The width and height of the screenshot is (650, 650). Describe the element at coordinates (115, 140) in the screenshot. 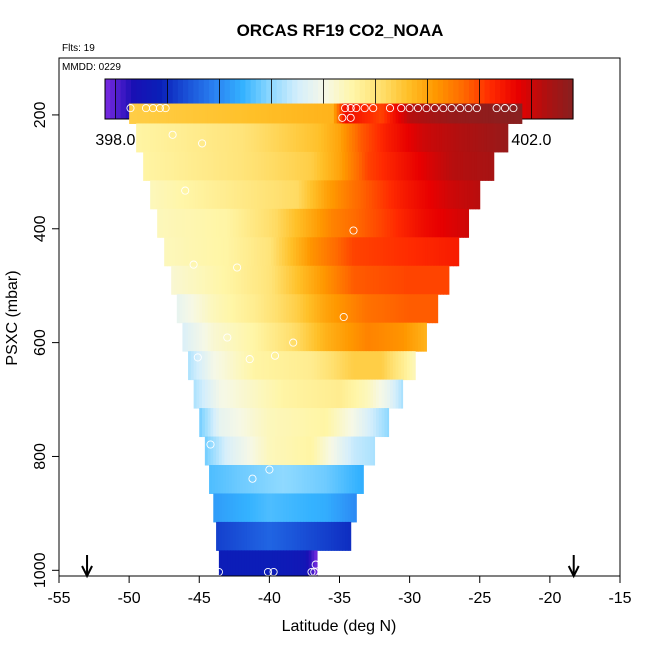

I see `colorbar-tick-label: 398.0` at that location.